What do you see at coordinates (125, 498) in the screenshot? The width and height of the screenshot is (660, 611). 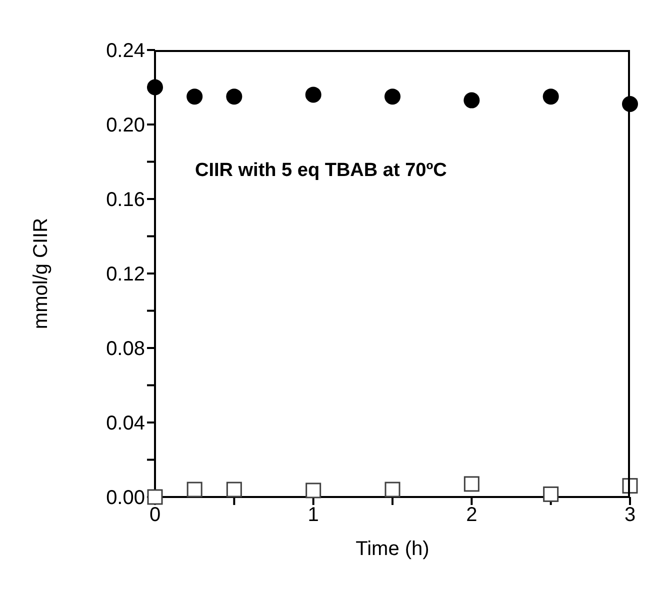 I see `y-tick-label: 0.00` at bounding box center [125, 498].